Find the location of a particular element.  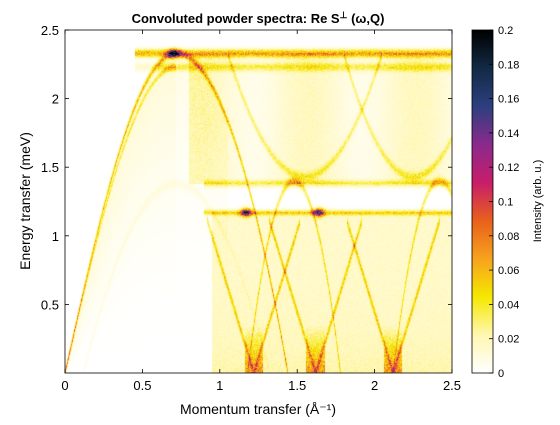

y-tick-label: 1.5 is located at coordinates (50, 167).